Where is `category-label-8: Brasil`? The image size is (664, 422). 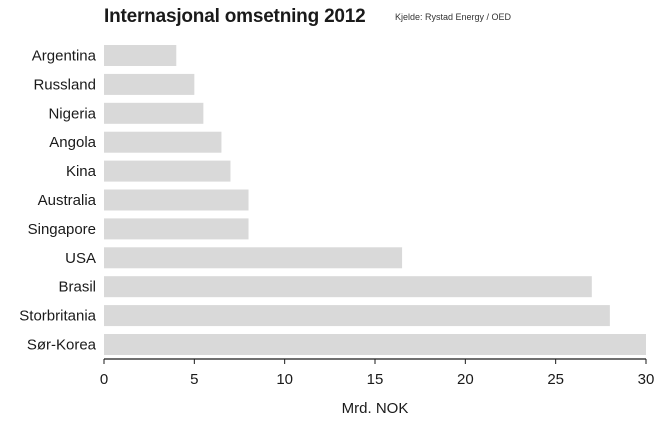
category-label-8: Brasil is located at coordinates (77, 287).